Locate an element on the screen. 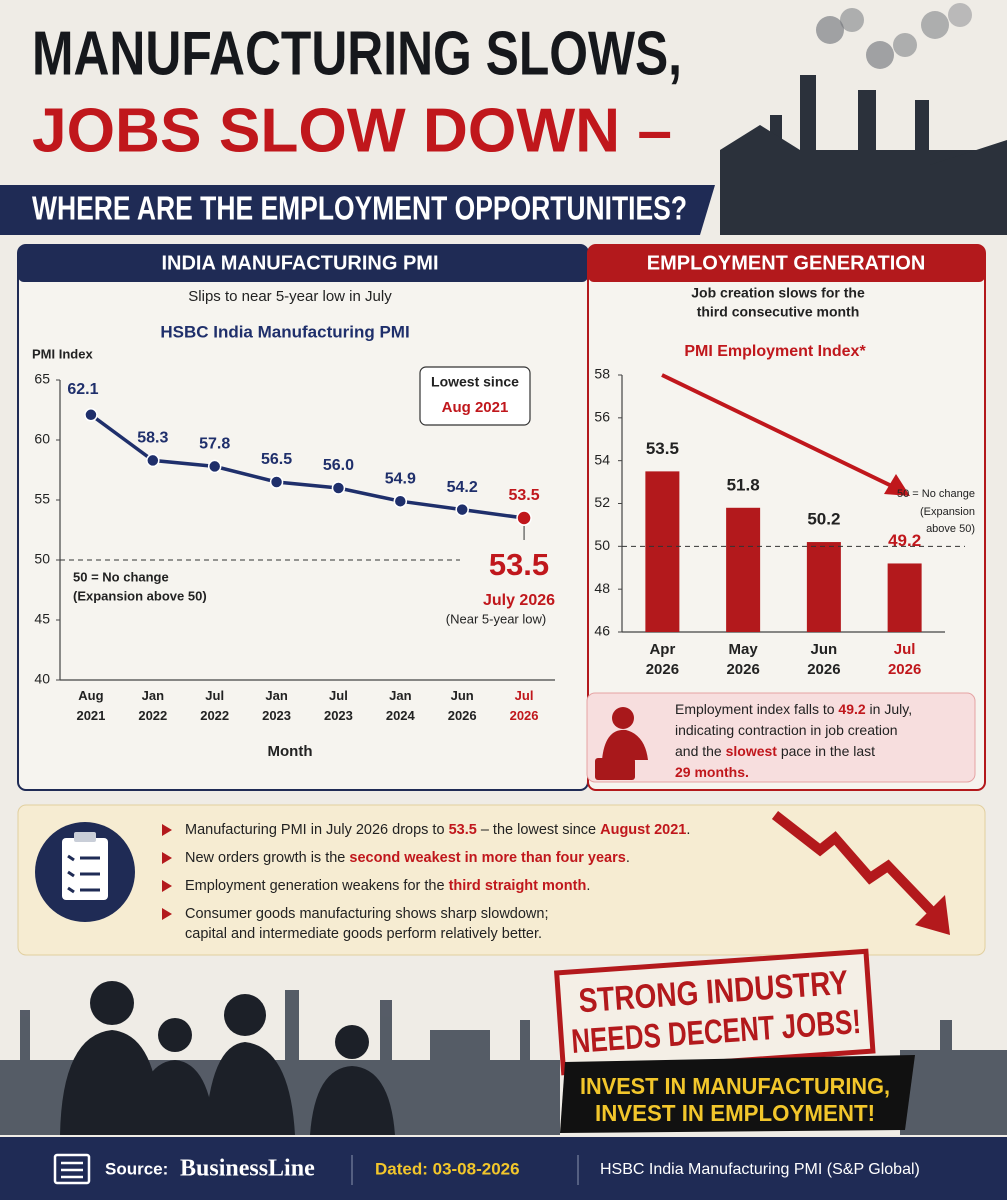 The width and height of the screenshot is (1007, 1200). y-tick-label: 55 is located at coordinates (42, 499).